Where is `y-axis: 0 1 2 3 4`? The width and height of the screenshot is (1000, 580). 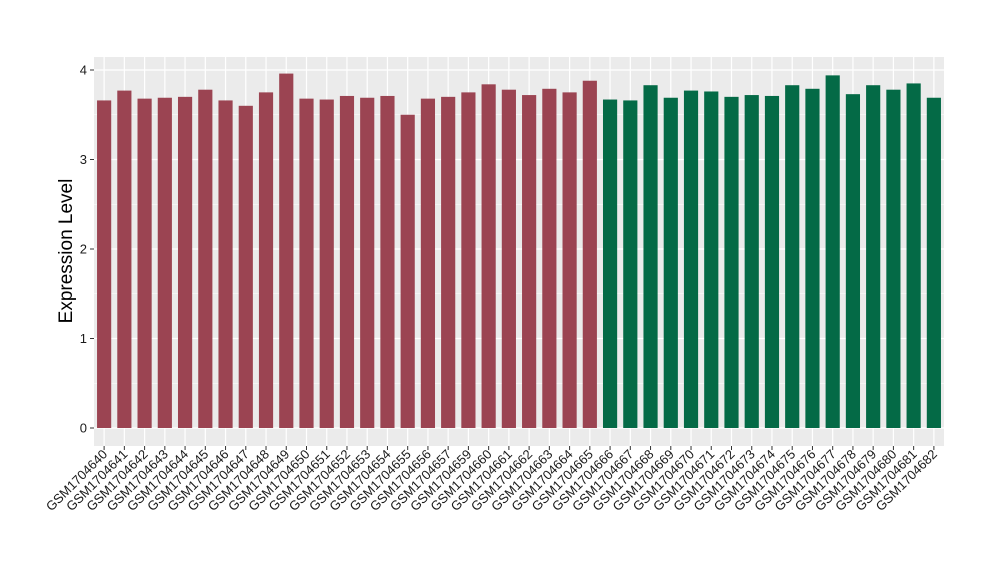
y-axis: 0 1 2 3 4 is located at coordinates (87, 249).